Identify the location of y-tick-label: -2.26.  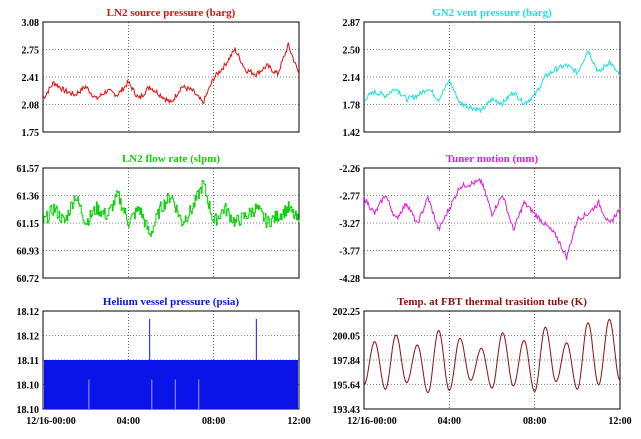
(349, 169).